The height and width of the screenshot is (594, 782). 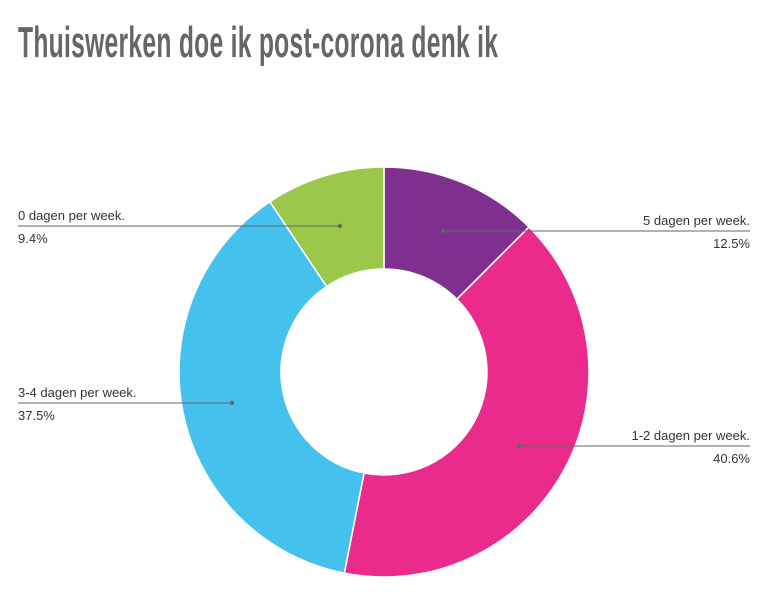 What do you see at coordinates (33, 238) in the screenshot?
I see `slice-value-label: 9.4%` at bounding box center [33, 238].